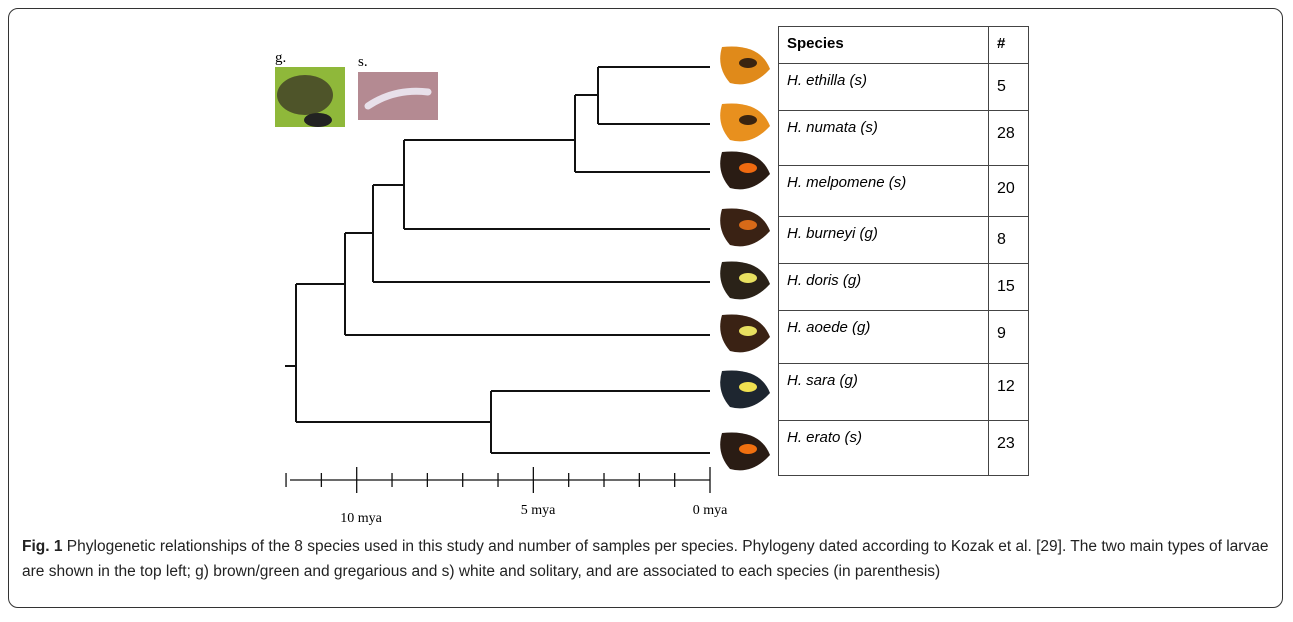 The height and width of the screenshot is (622, 1293). What do you see at coordinates (1008, 240) in the screenshot?
I see `count-cell: 8` at bounding box center [1008, 240].